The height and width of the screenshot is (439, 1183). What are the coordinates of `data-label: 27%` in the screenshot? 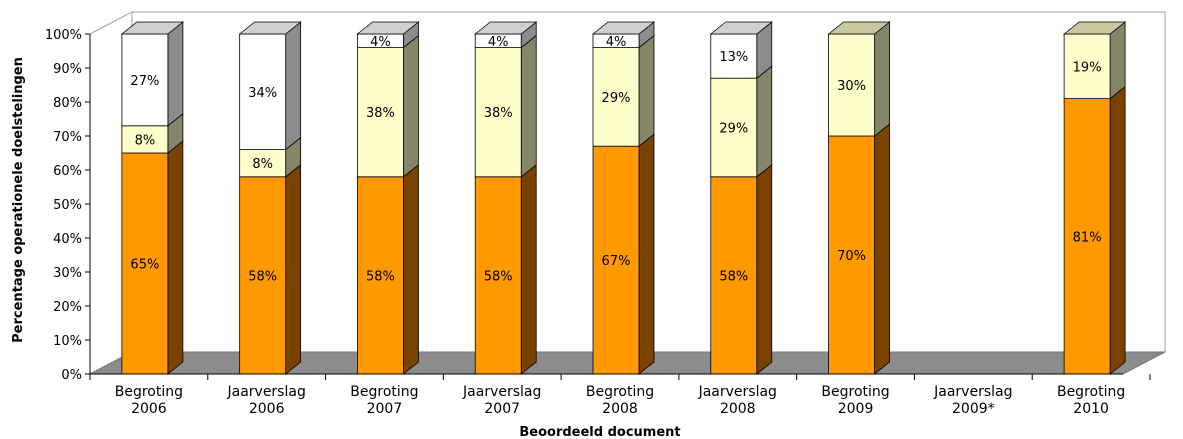 It's located at (144, 81).